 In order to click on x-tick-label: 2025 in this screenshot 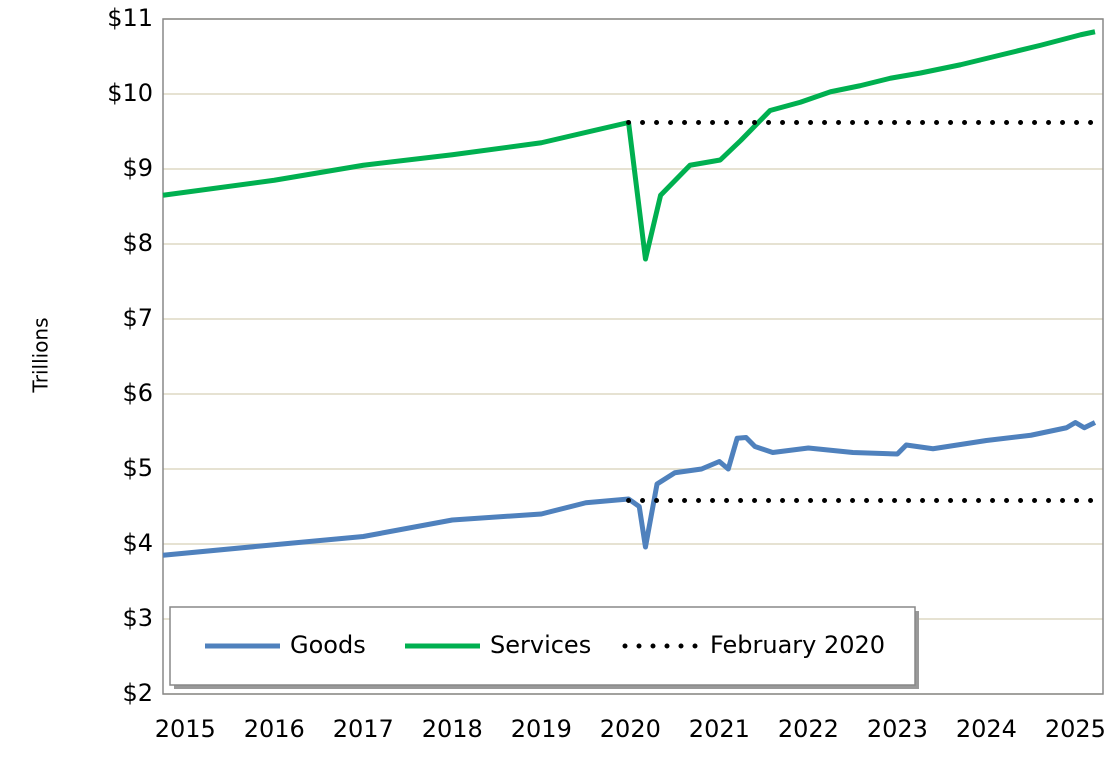, I will do `click(1075, 729)`.